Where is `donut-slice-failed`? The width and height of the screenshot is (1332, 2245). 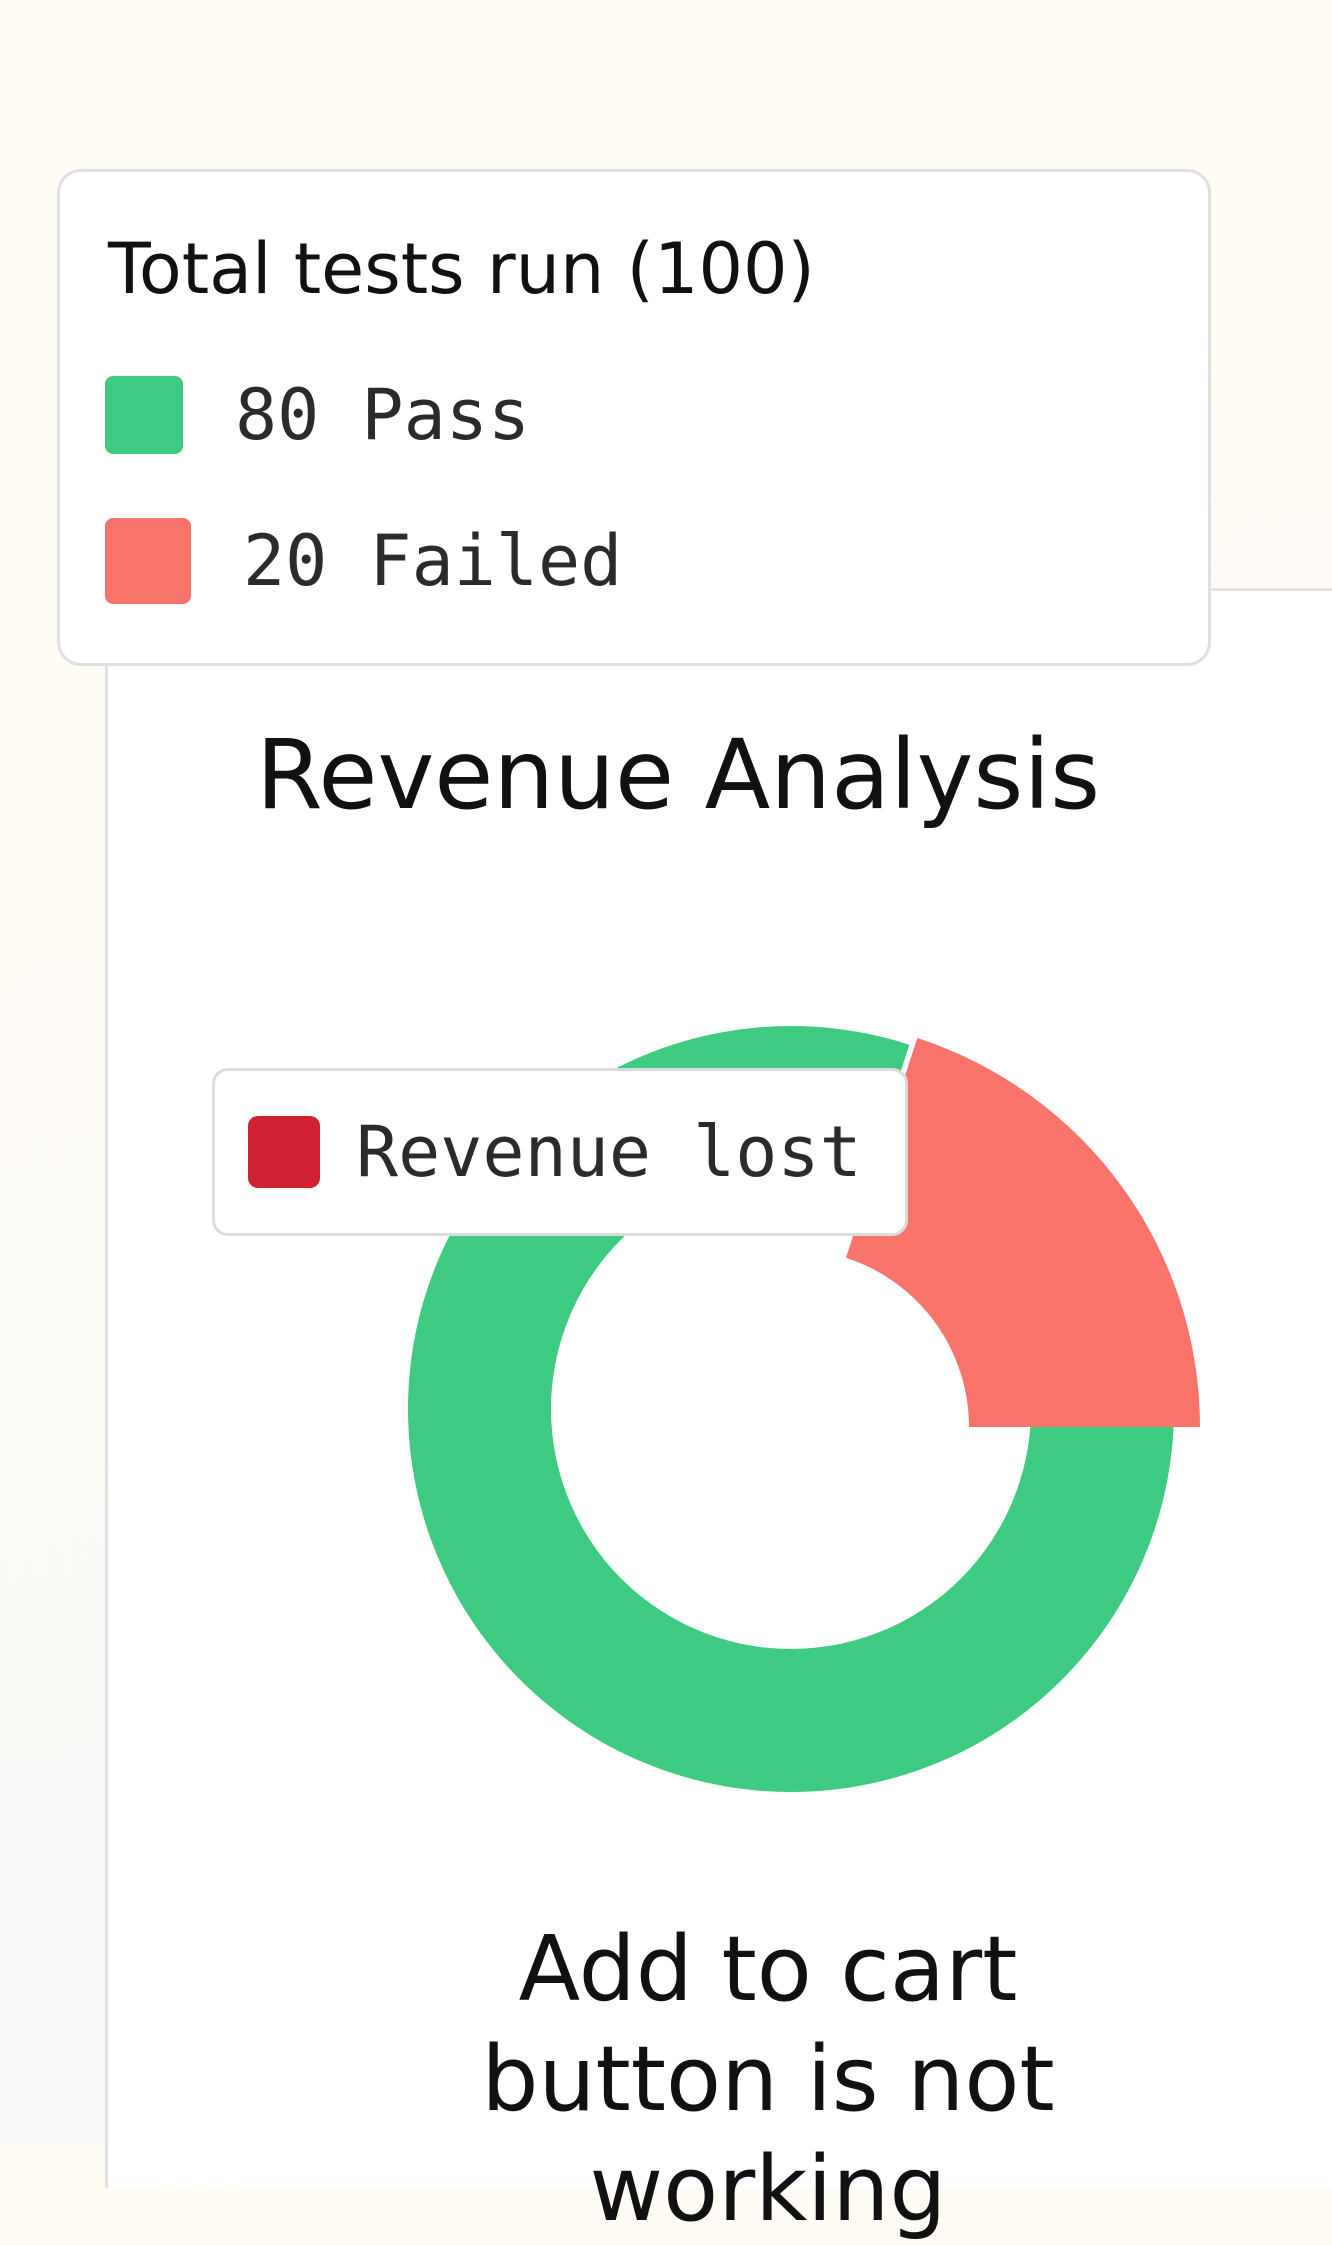 donut-slice-failed is located at coordinates (1023, 1232).